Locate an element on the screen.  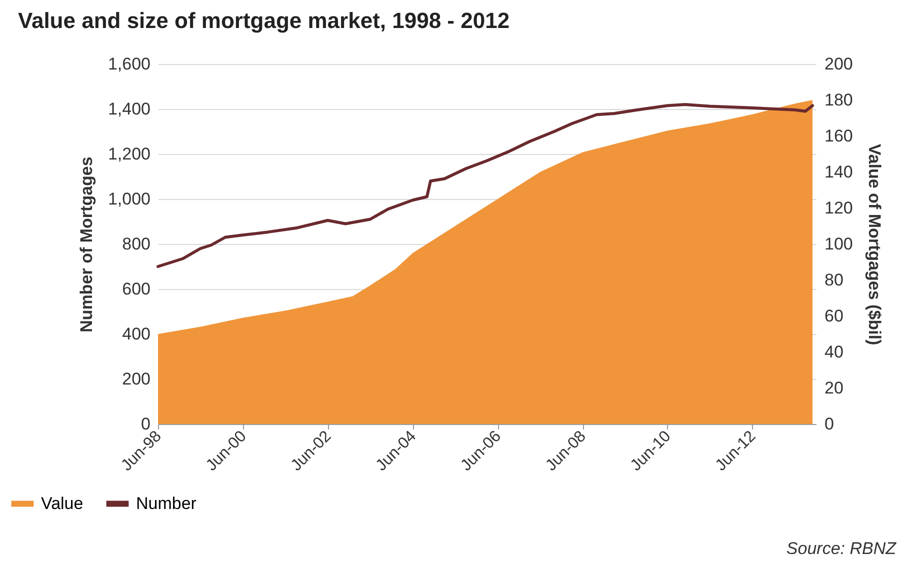
y-tick-label: 1,400 is located at coordinates (129, 109).